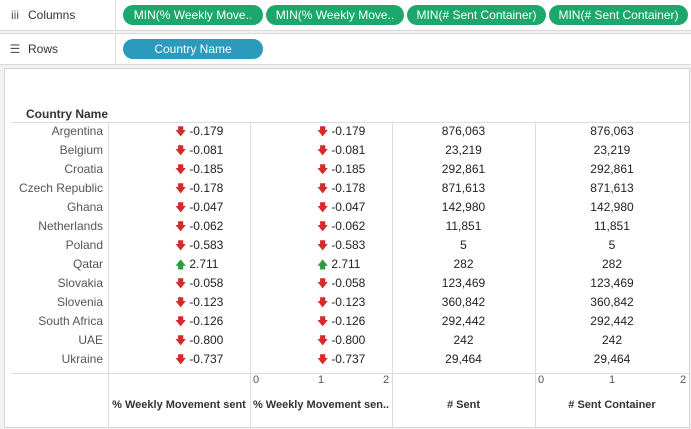 The height and width of the screenshot is (429, 691). What do you see at coordinates (612, 405) in the screenshot?
I see `column-footer-header: # Sent Container` at bounding box center [612, 405].